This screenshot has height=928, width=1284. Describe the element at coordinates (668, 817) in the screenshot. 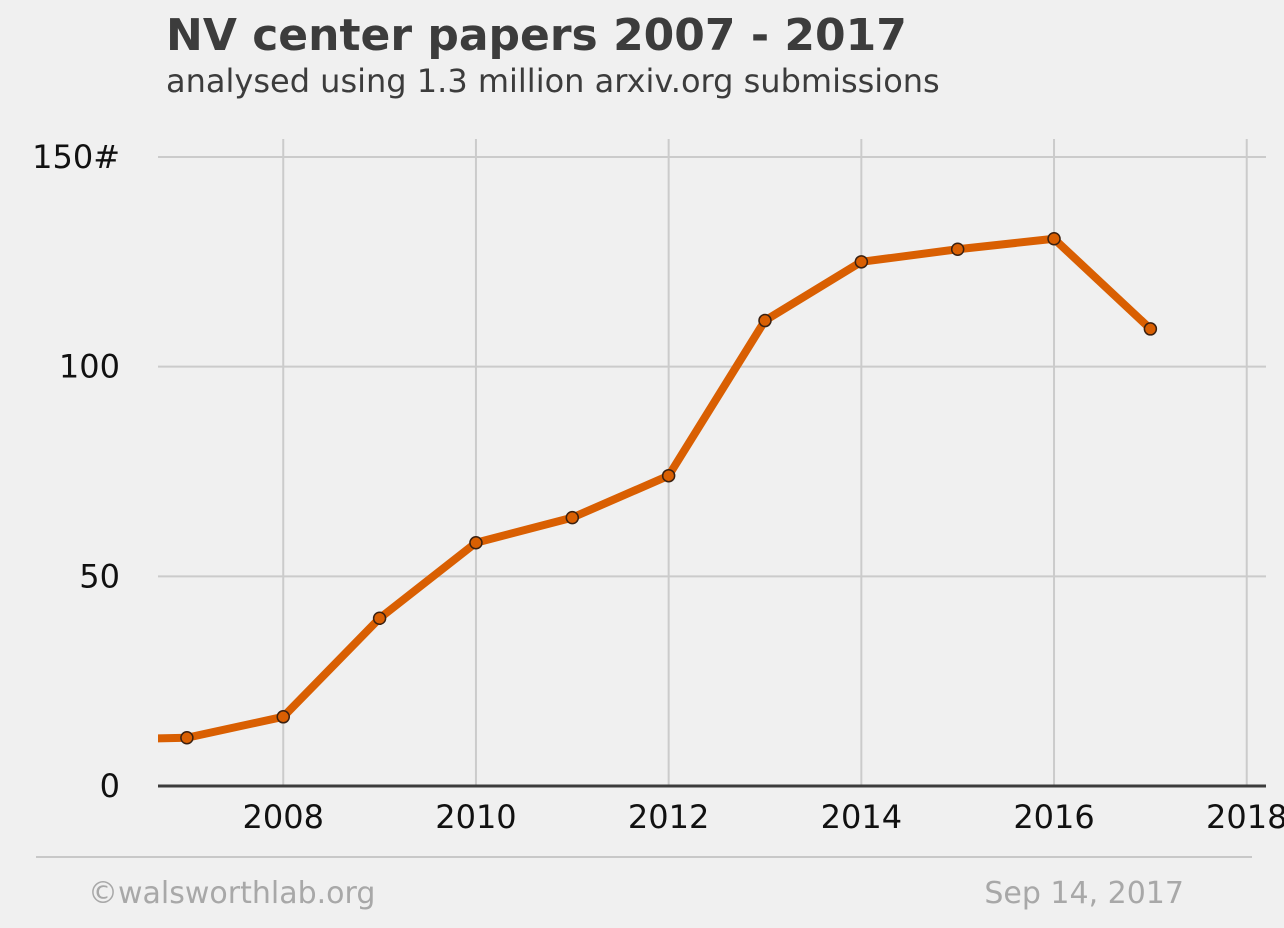

I see `x-tick-label: 2012` at that location.